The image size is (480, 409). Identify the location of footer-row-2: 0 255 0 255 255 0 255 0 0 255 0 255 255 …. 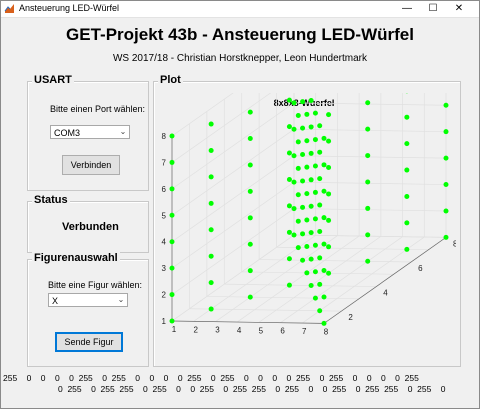
(252, 389).